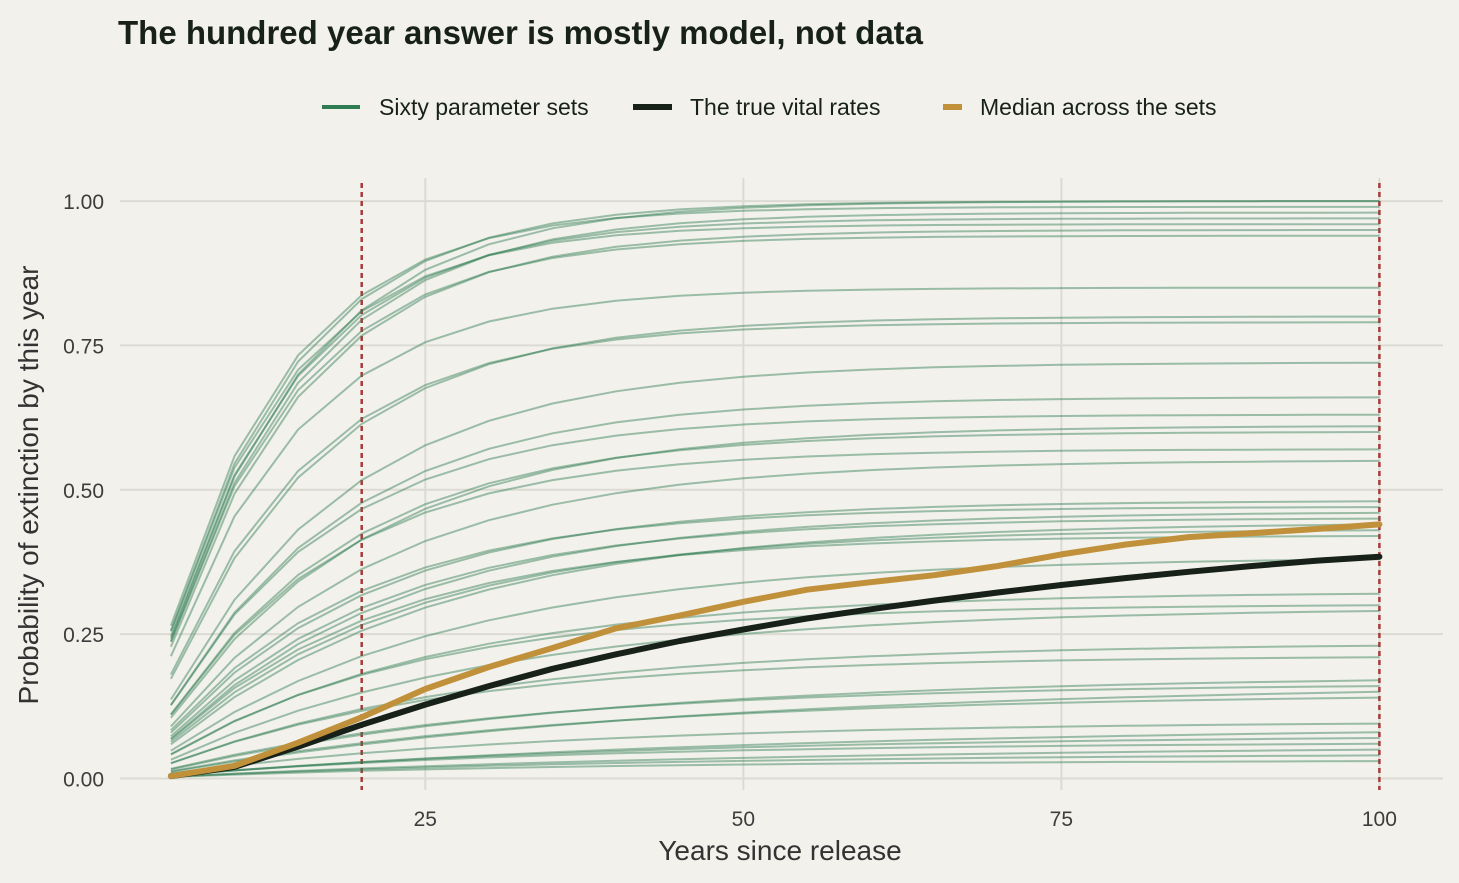  What do you see at coordinates (1098, 107) in the screenshot?
I see `legend-label-median: Median across the sets` at bounding box center [1098, 107].